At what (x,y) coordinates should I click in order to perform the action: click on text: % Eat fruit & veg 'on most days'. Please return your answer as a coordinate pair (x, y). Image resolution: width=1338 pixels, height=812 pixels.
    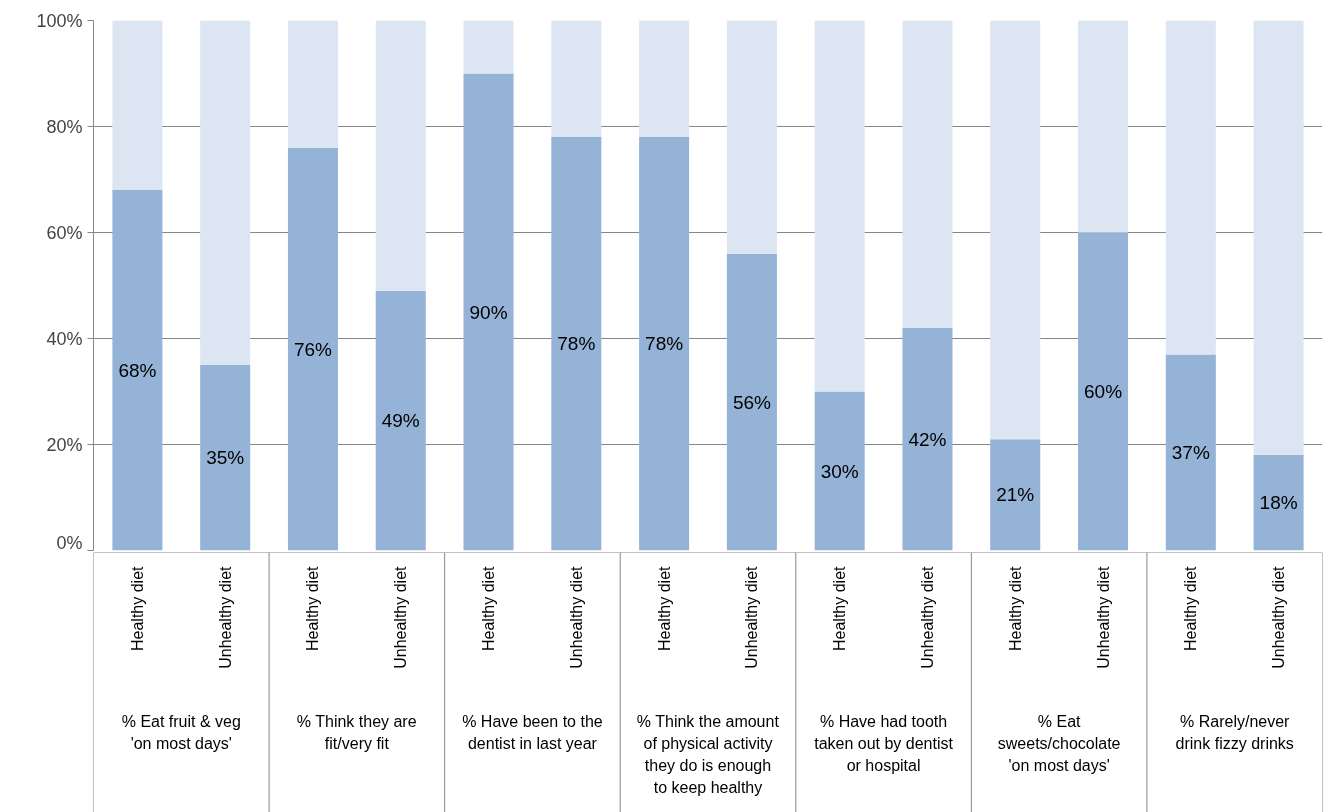
    Looking at the image, I should click on (181, 732).